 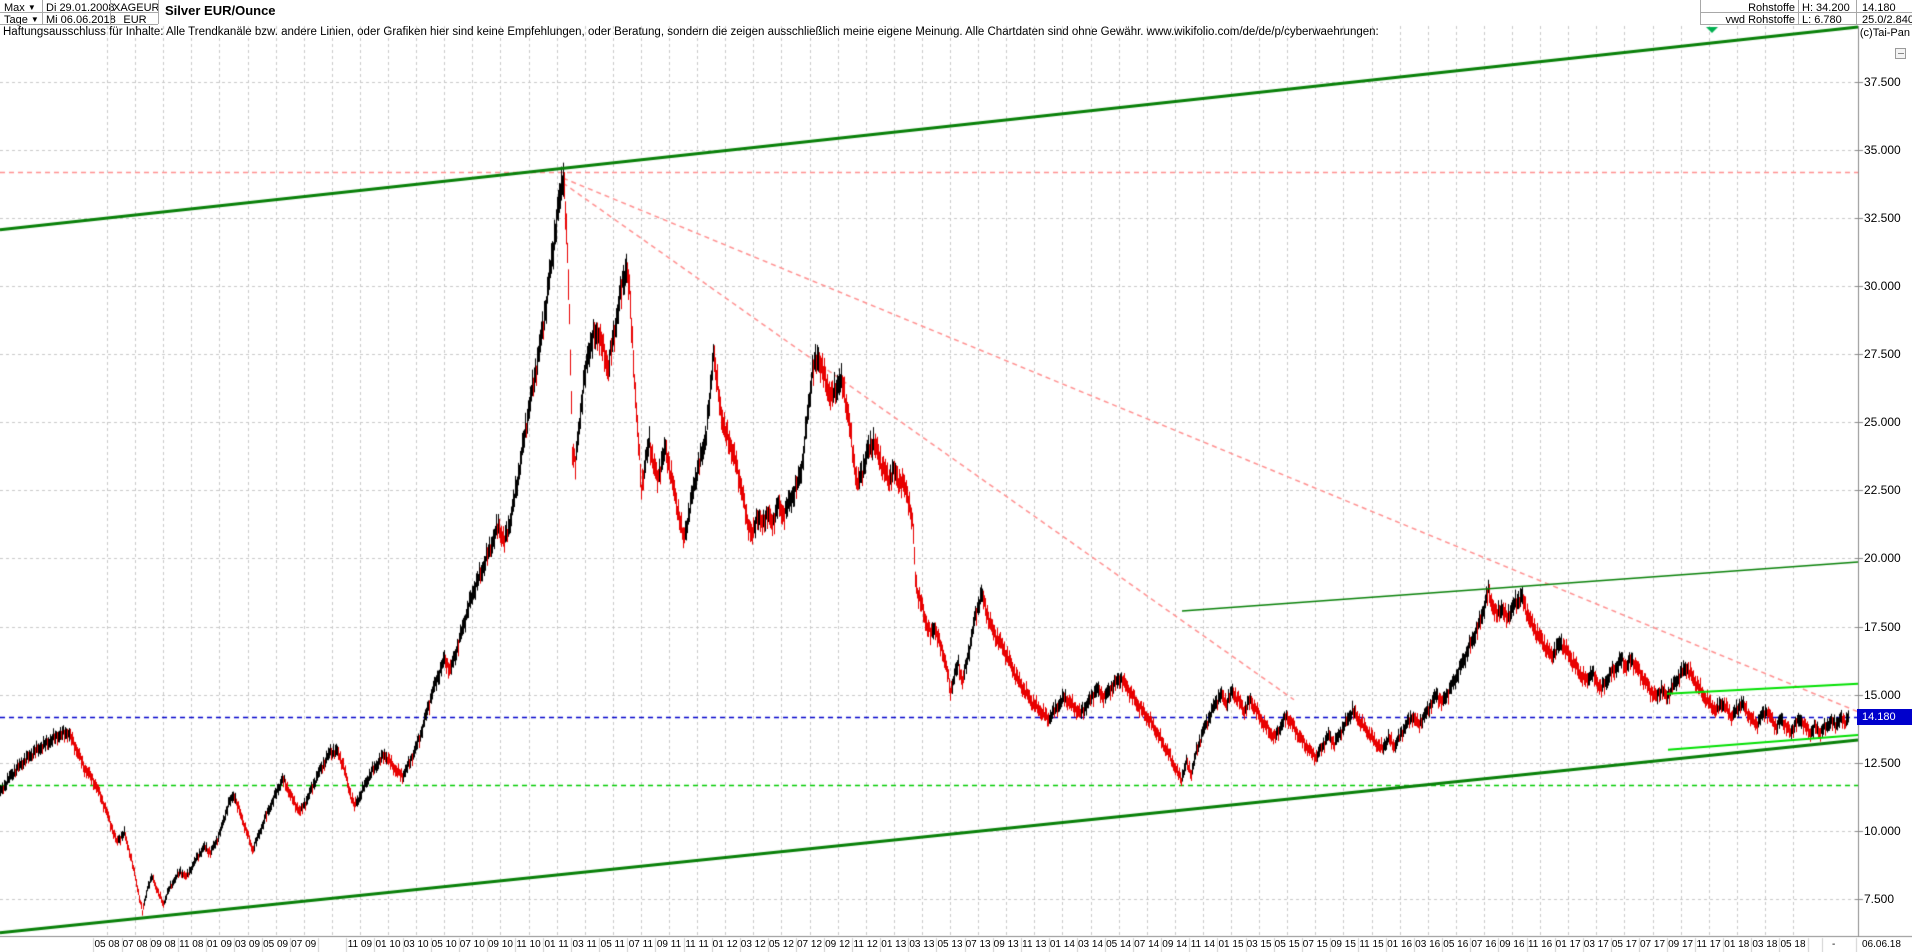 What do you see at coordinates (136, 8) in the screenshot?
I see `symbol-label: XAGEUR` at bounding box center [136, 8].